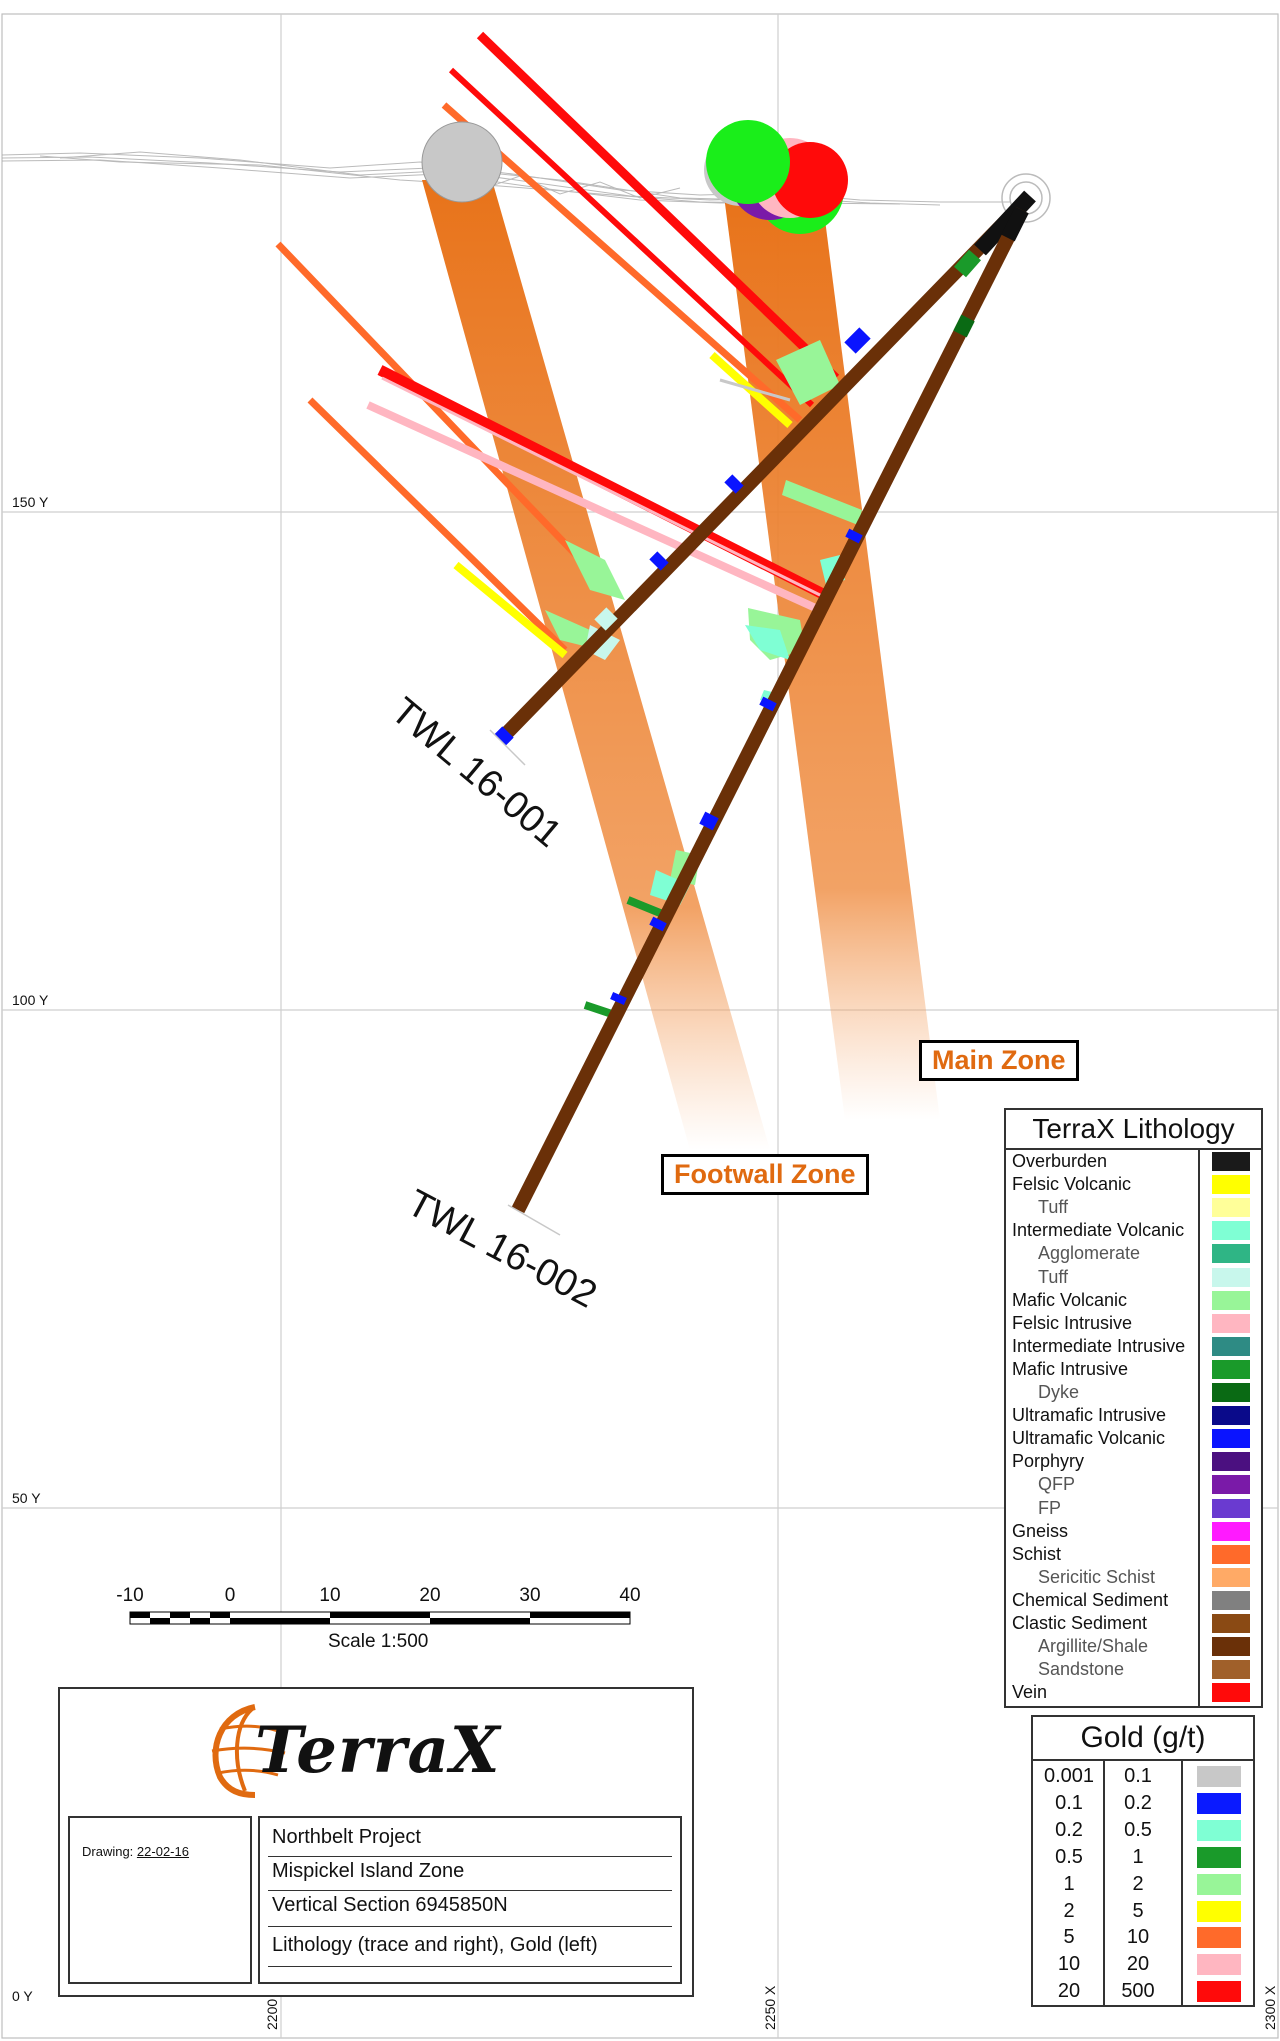 The height and width of the screenshot is (2041, 1280). What do you see at coordinates (1138, 1829) in the screenshot?
I see `gold-range-to: 0.5` at bounding box center [1138, 1829].